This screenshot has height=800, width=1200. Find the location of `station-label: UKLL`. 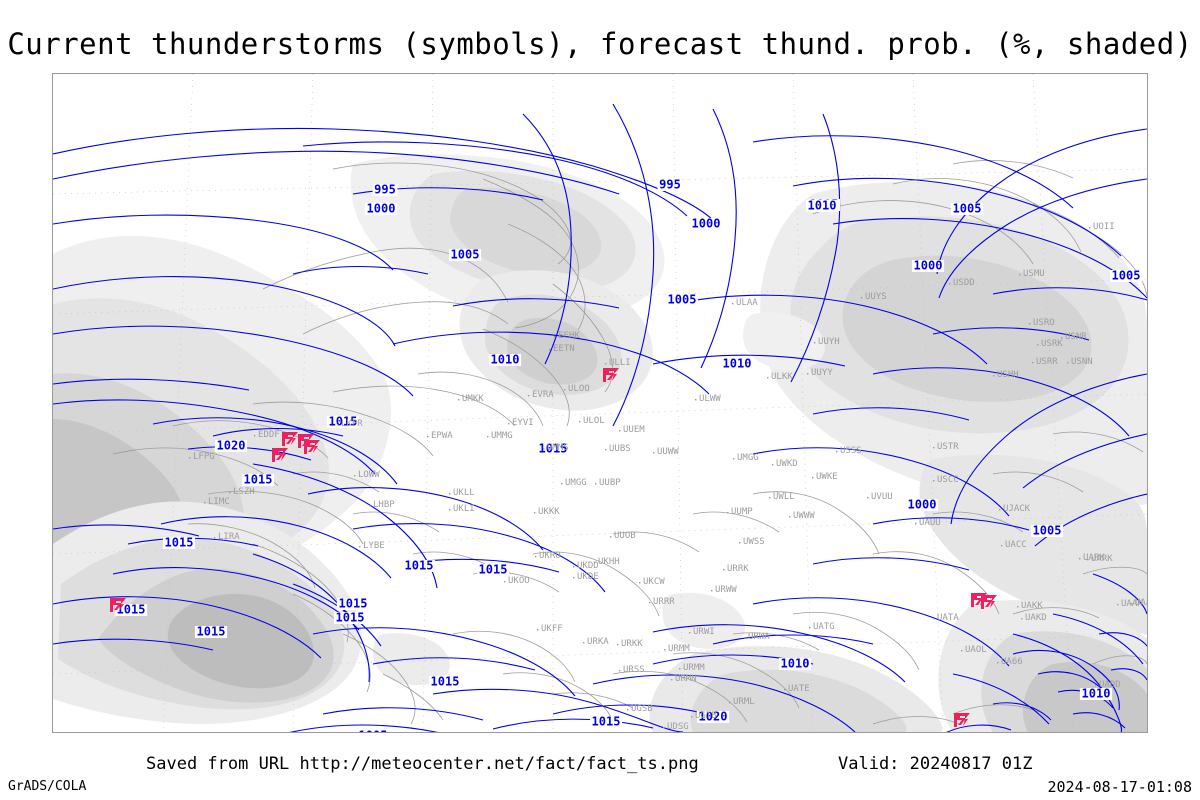

station-label: UKLL is located at coordinates (462, 493).